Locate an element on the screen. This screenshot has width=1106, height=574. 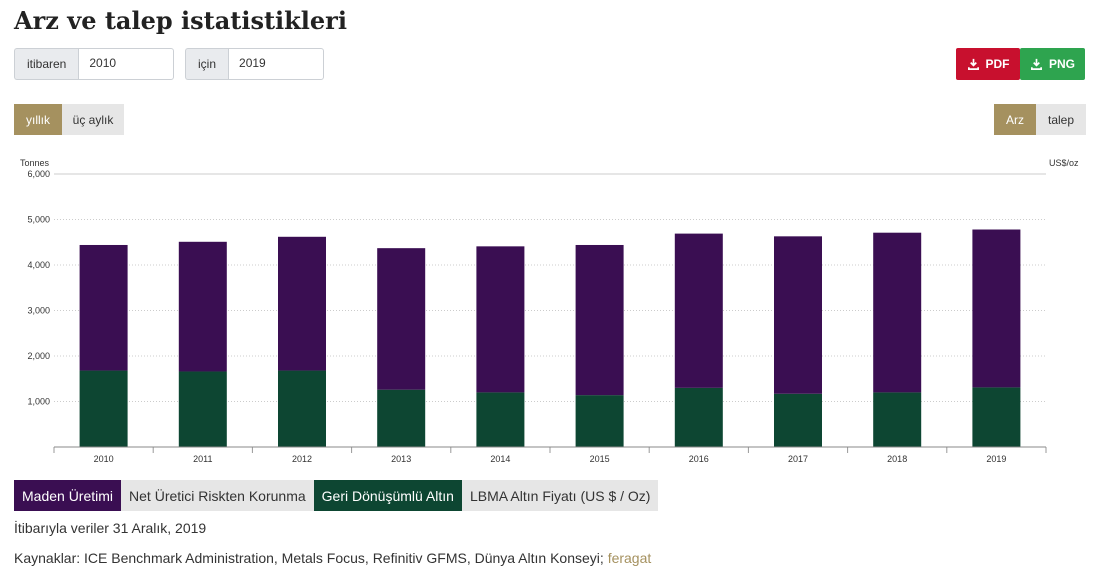
view-toggle: Arz talep is located at coordinates (1040, 119).